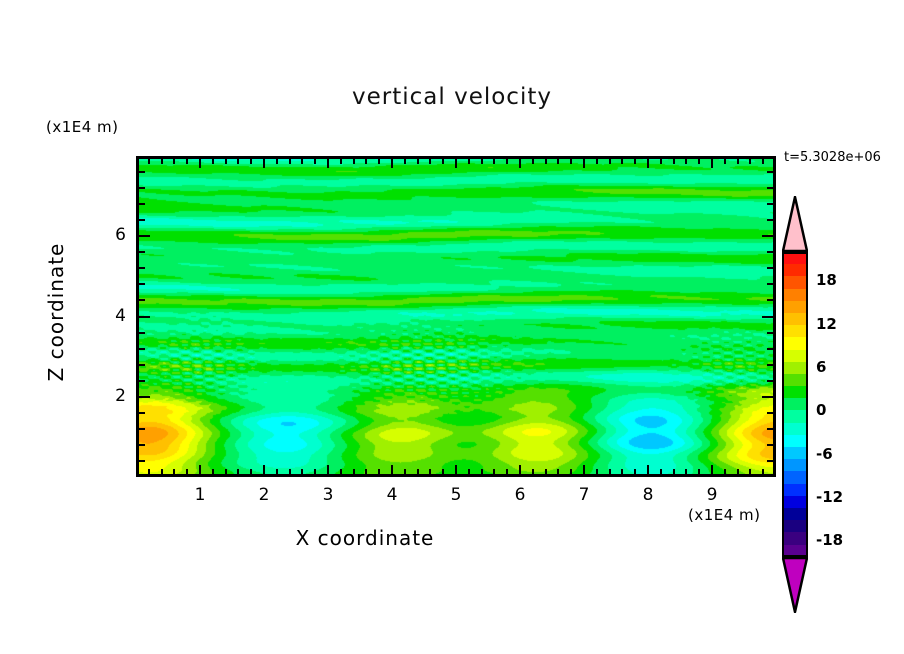 Image resolution: width=904 pixels, height=654 pixels. I want to click on colorbar-under-arrow, so click(795, 585).